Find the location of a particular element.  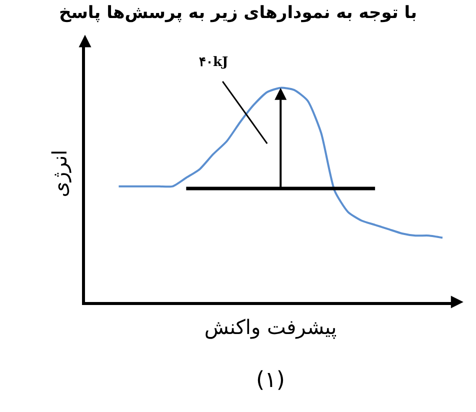

text: (۱) is located at coordinates (270, 380).